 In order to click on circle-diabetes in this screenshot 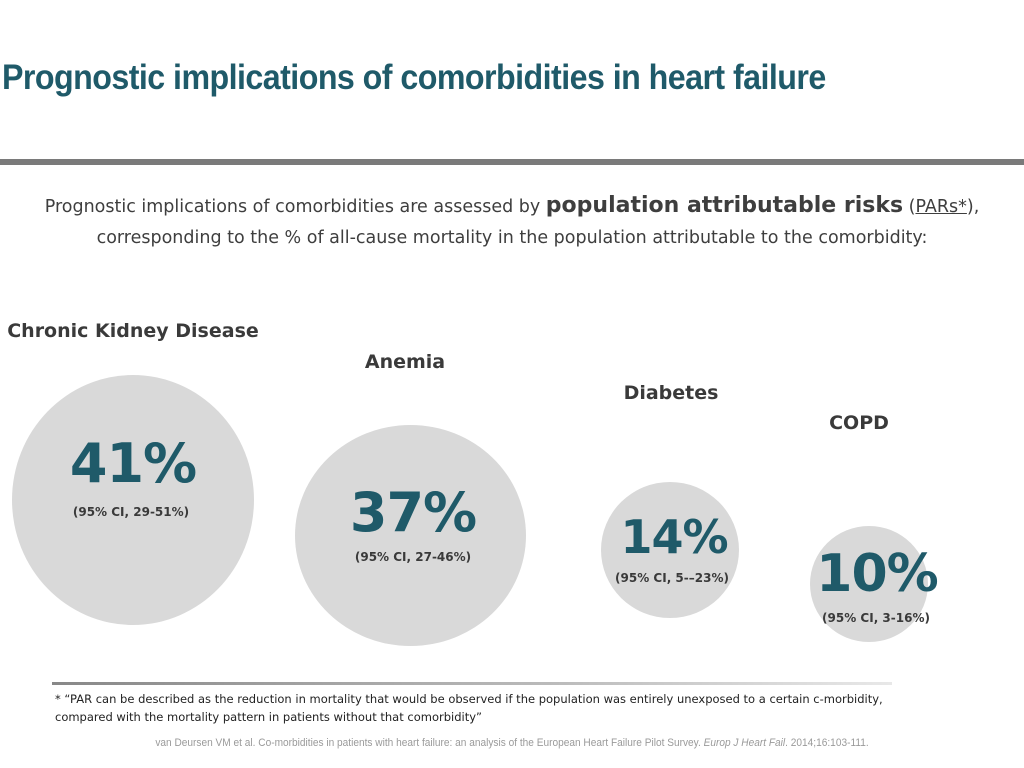, I will do `click(670, 550)`.